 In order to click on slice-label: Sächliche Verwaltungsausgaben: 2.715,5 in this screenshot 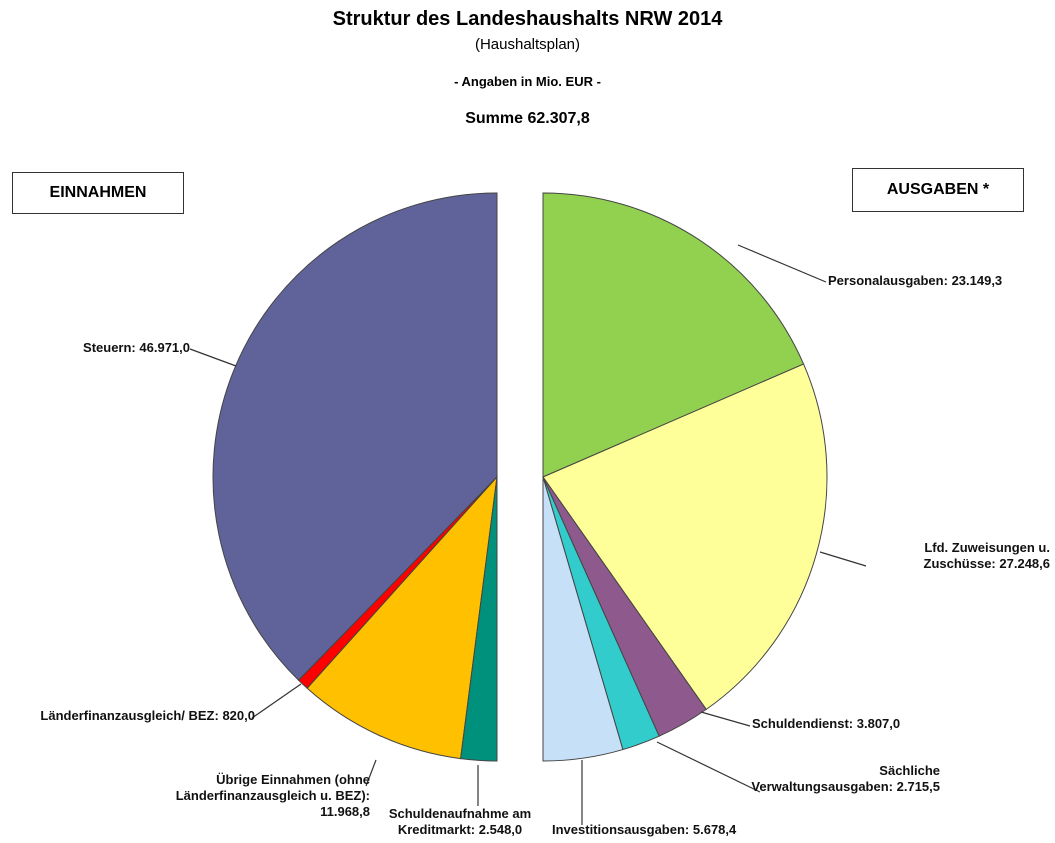, I will do `click(840, 779)`.